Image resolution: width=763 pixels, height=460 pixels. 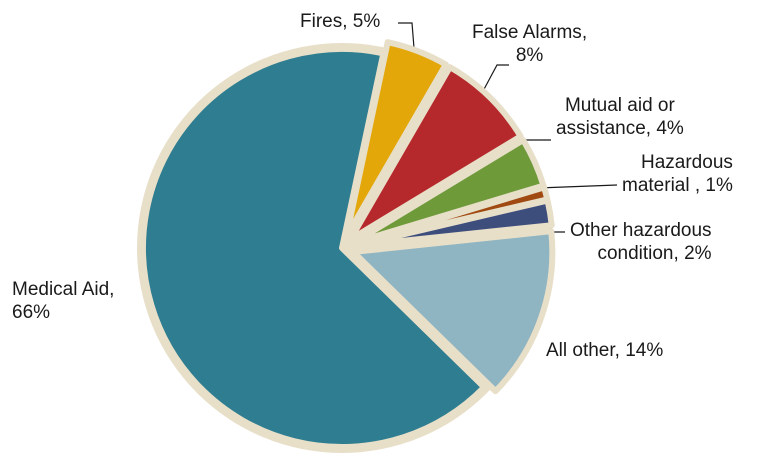 What do you see at coordinates (340, 21) in the screenshot?
I see `data-label-fires: Fires, 5%` at bounding box center [340, 21].